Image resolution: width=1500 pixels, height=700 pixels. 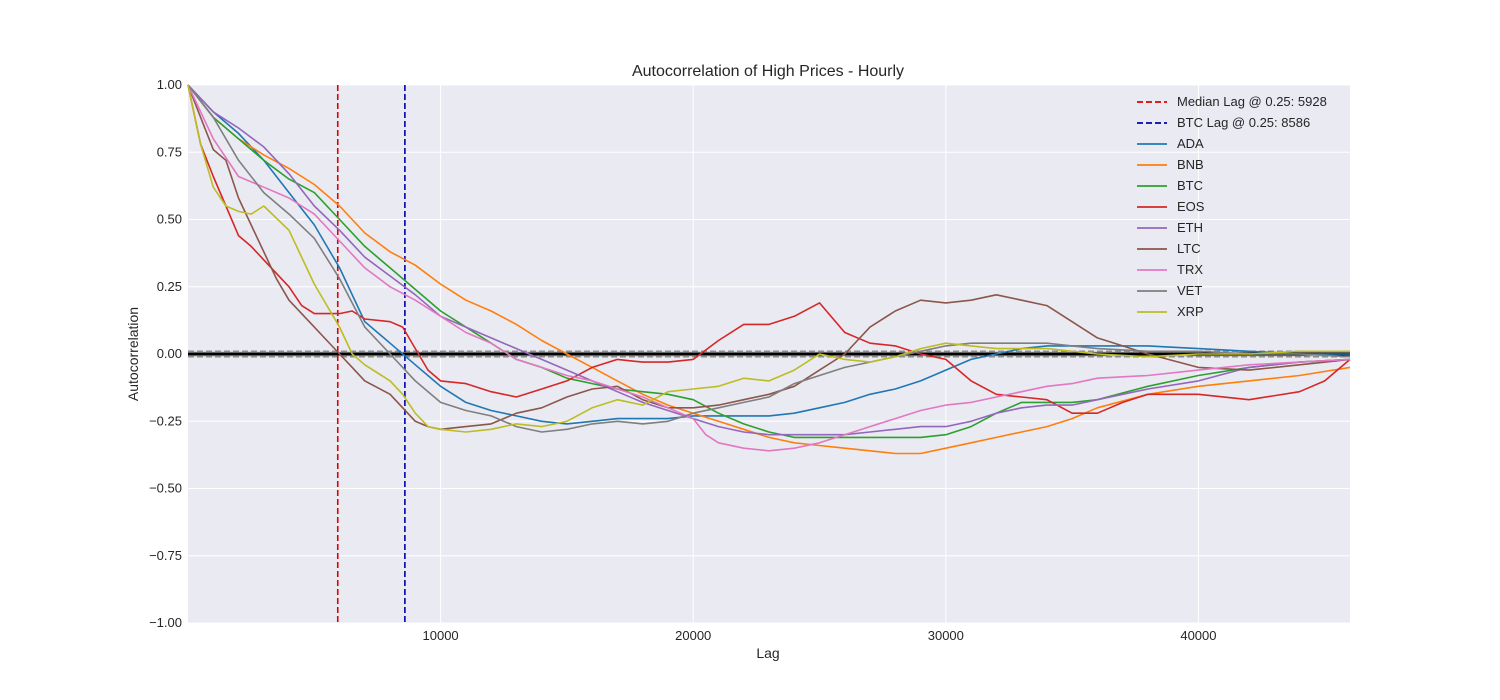 I want to click on y-tick-label: −0.50, so click(x=165, y=488).